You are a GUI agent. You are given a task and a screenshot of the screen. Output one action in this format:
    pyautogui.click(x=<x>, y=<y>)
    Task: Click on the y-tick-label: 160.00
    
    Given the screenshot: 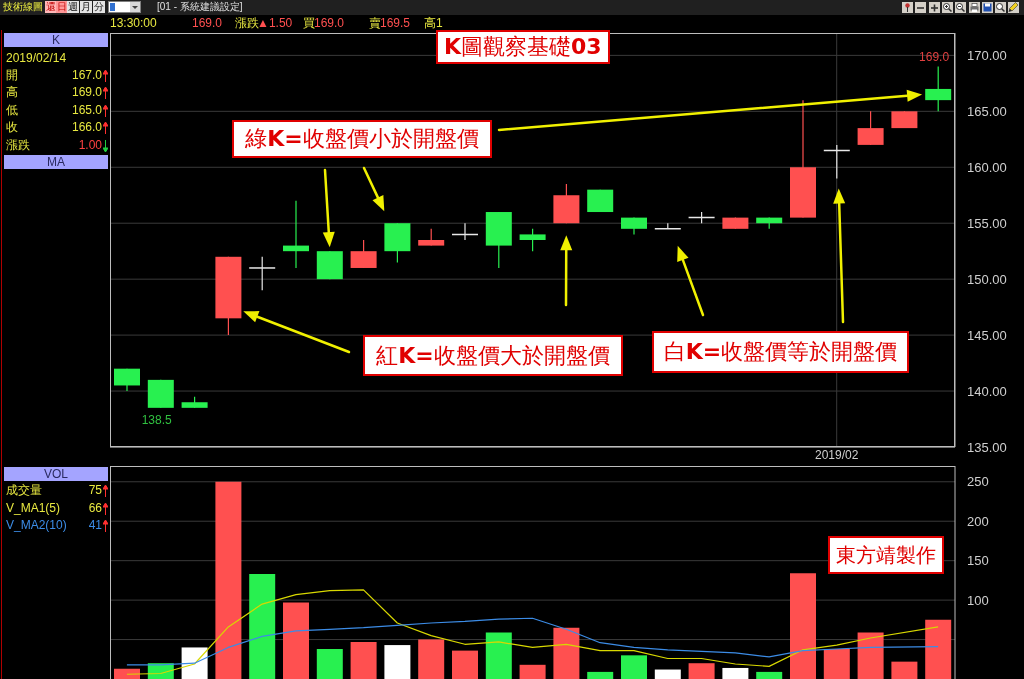 What is the action you would take?
    pyautogui.click(x=987, y=167)
    